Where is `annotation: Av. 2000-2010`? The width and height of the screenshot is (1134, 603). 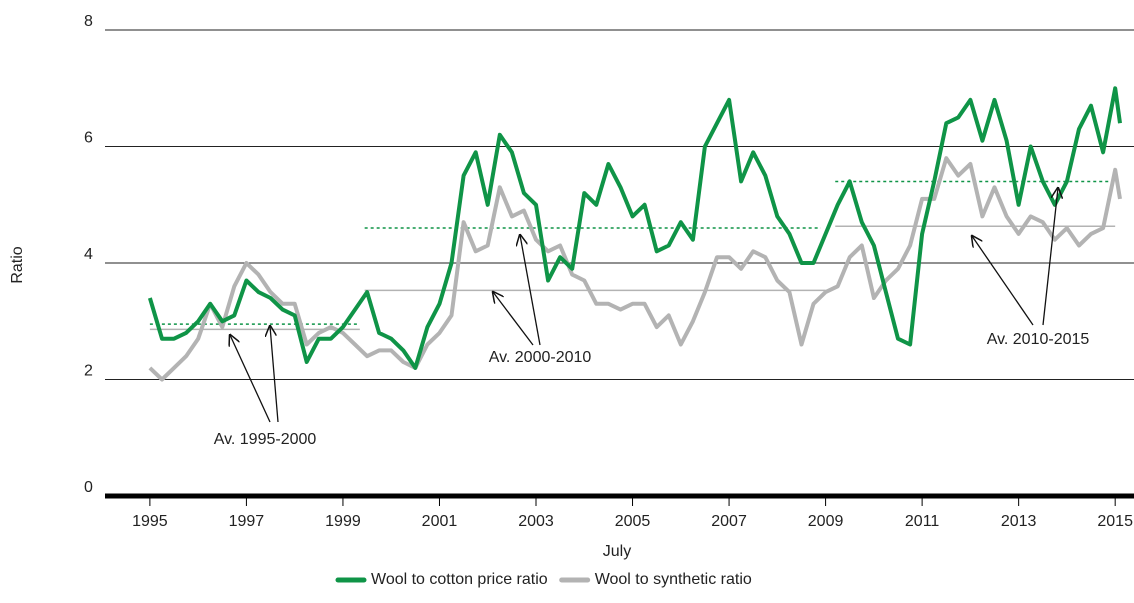
annotation: Av. 2000-2010 is located at coordinates (540, 357).